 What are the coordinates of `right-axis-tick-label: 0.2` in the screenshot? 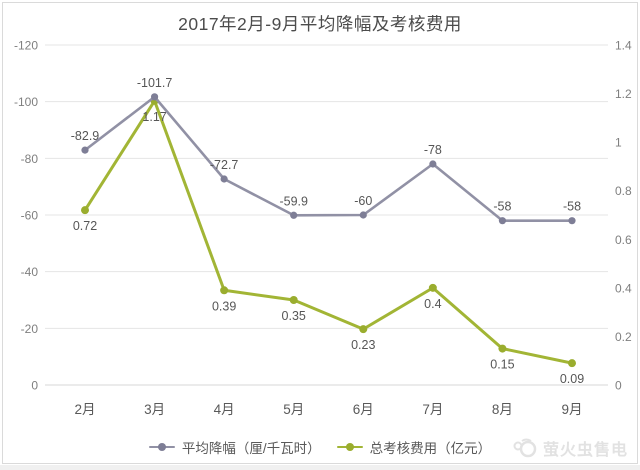 It's located at (623, 337).